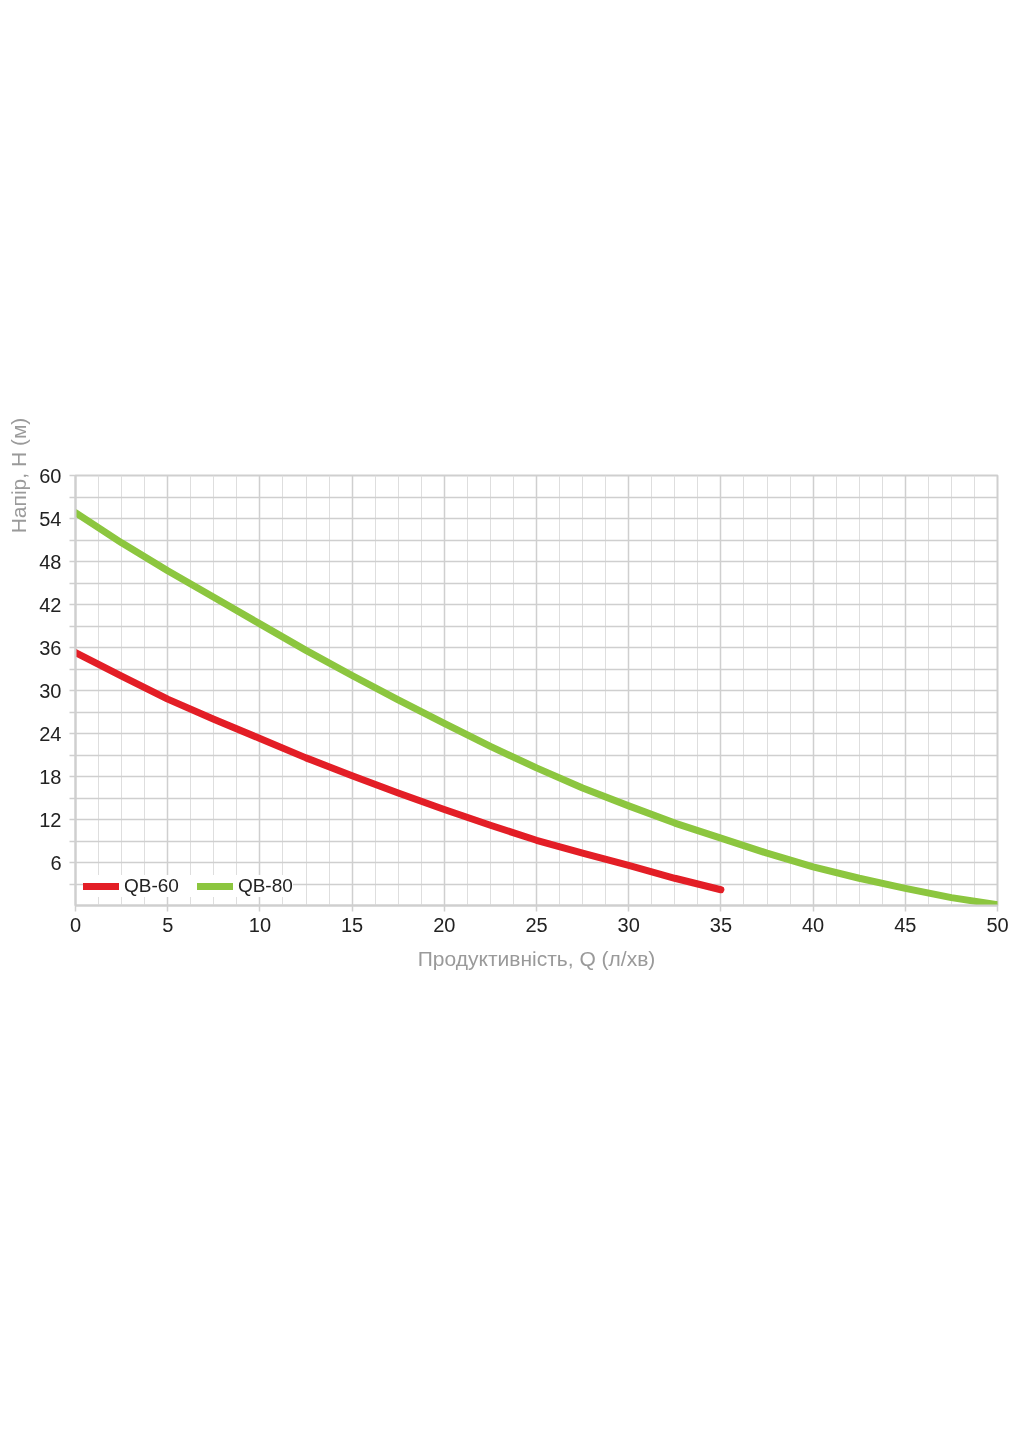  Describe the element at coordinates (905, 924) in the screenshot. I see `x-tick-label: 45` at that location.